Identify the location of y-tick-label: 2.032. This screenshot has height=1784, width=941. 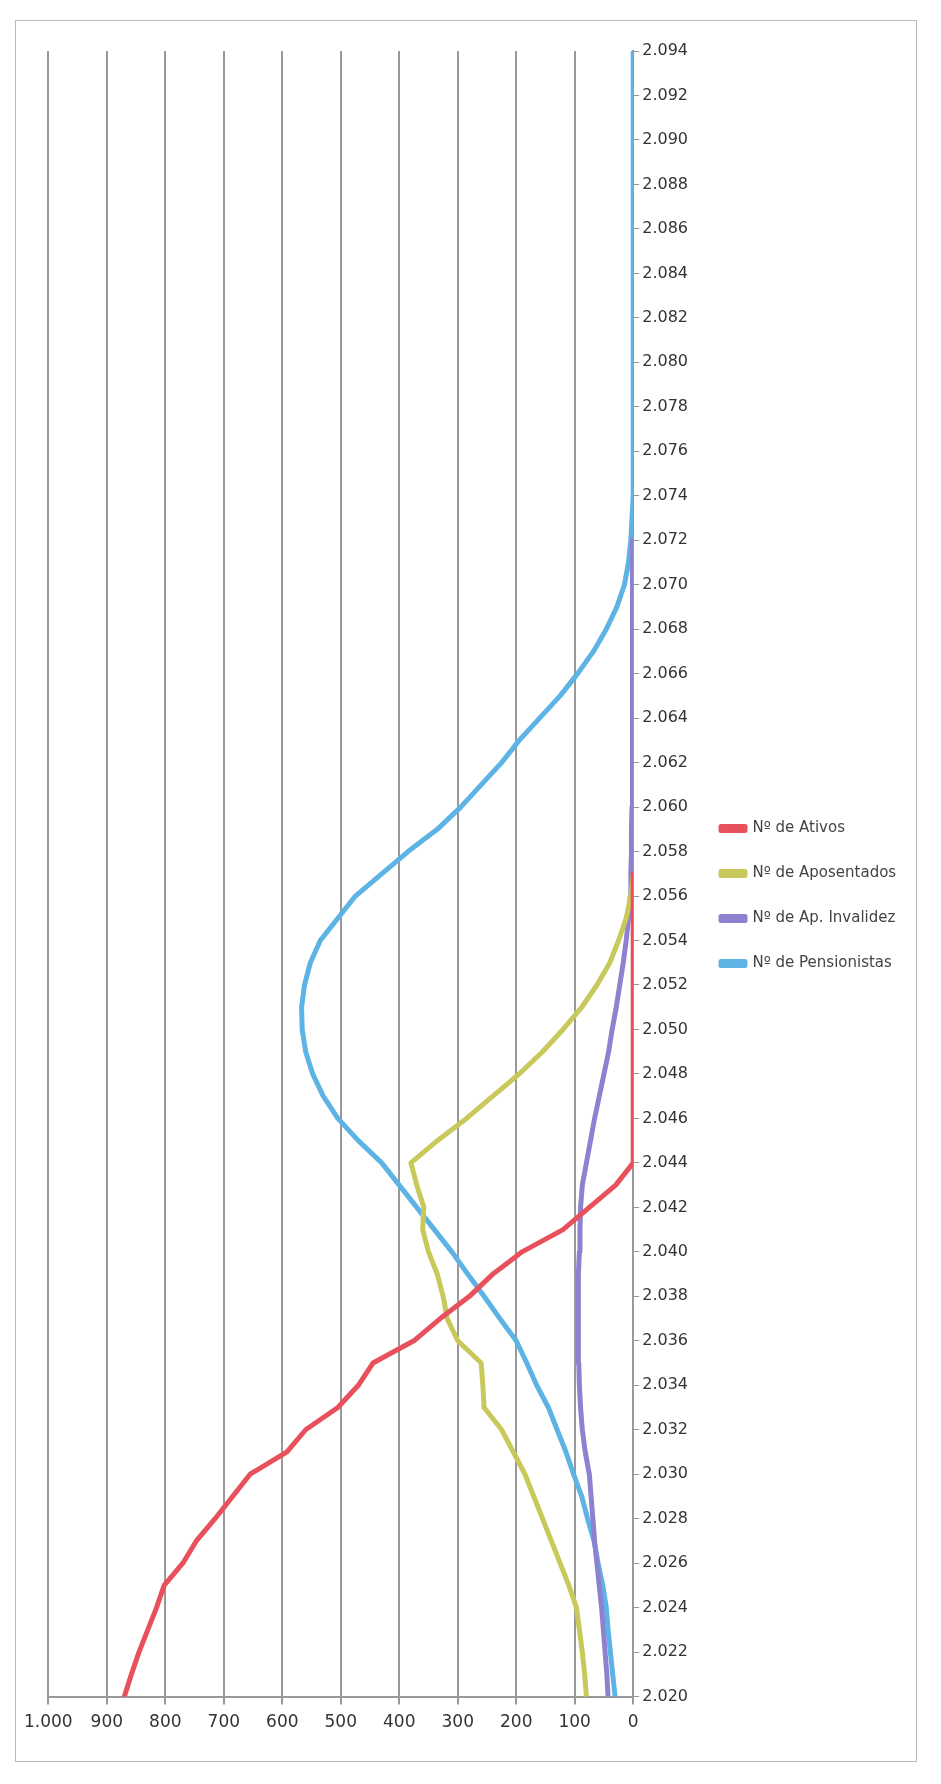
(665, 1428).